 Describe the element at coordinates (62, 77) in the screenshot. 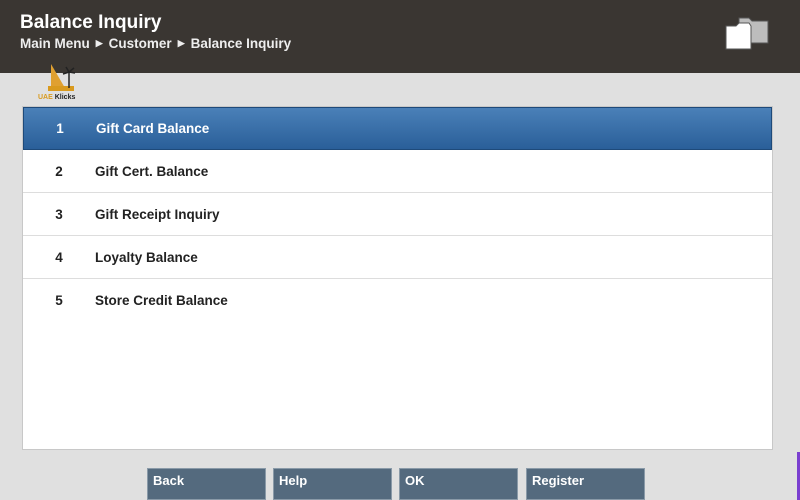

I see `logo-icon` at that location.